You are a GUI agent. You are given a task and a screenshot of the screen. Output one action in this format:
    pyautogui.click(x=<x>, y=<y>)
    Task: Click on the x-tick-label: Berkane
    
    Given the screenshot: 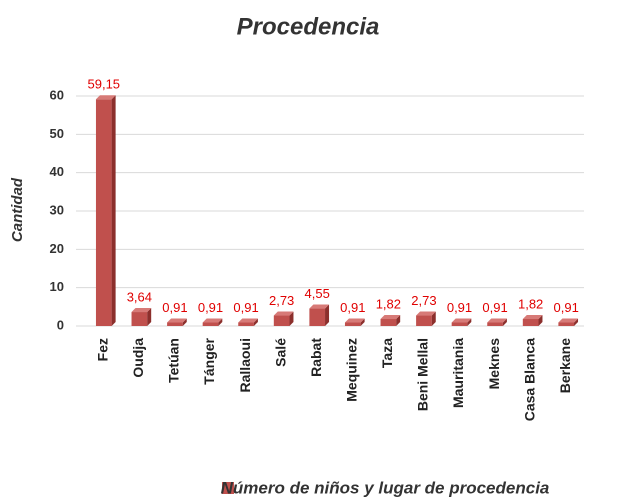 What is the action you would take?
    pyautogui.click(x=565, y=365)
    